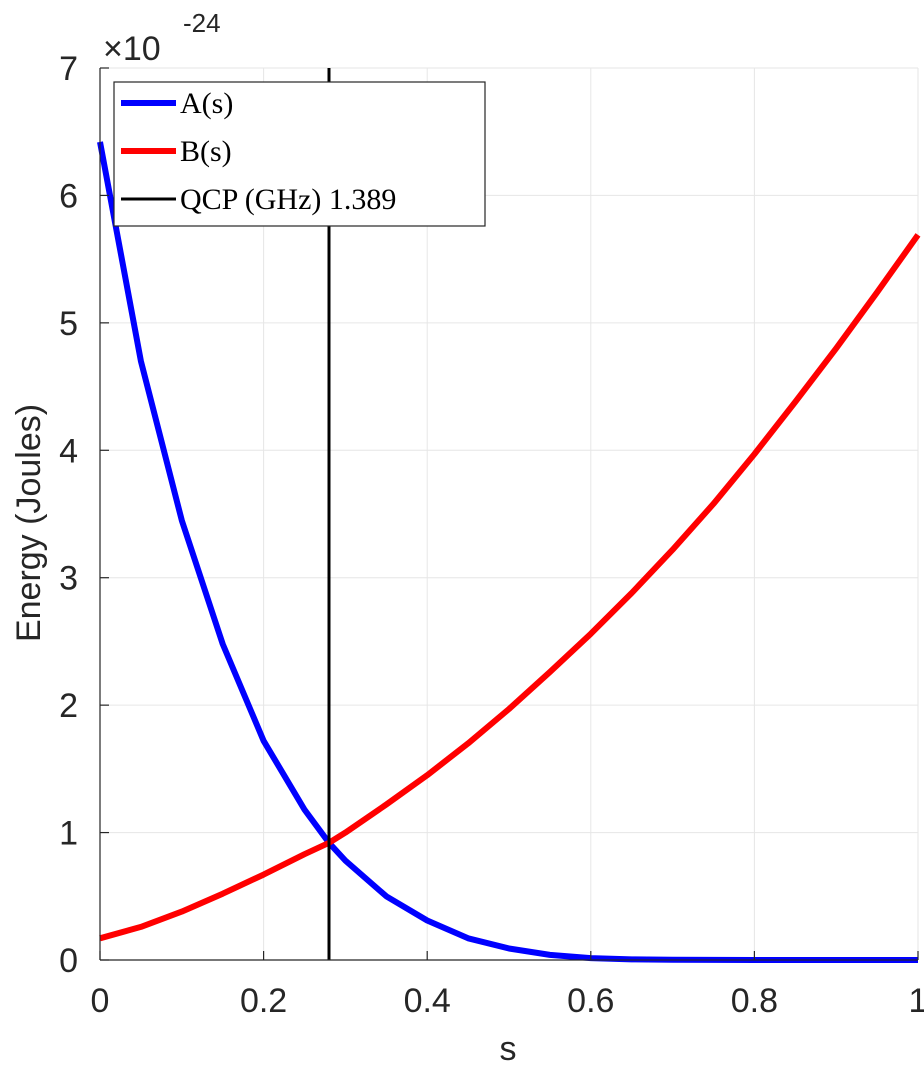  Describe the element at coordinates (68, 834) in the screenshot. I see `y-tick-label: 1` at that location.